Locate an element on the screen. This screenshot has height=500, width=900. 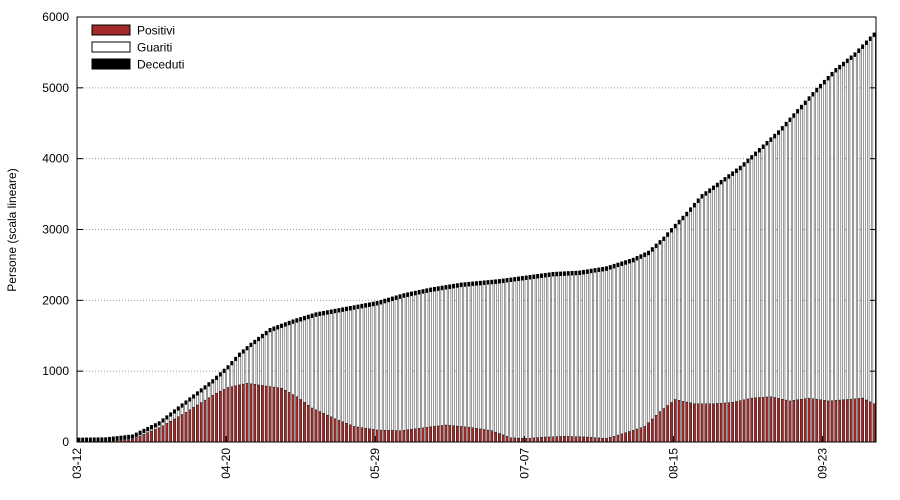
x-tick-label: 09-23 is located at coordinates (822, 463).